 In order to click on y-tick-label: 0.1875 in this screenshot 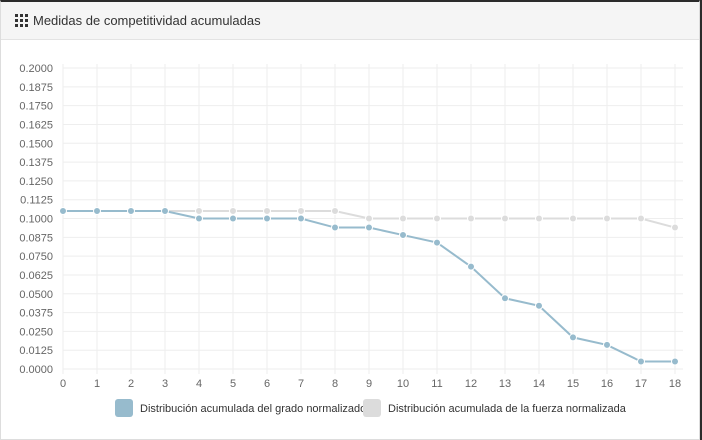, I will do `click(36, 88)`.